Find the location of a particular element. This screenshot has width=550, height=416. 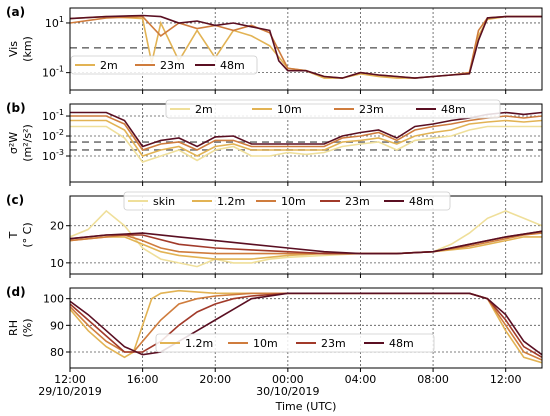

y-tick-label: 10 is located at coordinates (57, 263).